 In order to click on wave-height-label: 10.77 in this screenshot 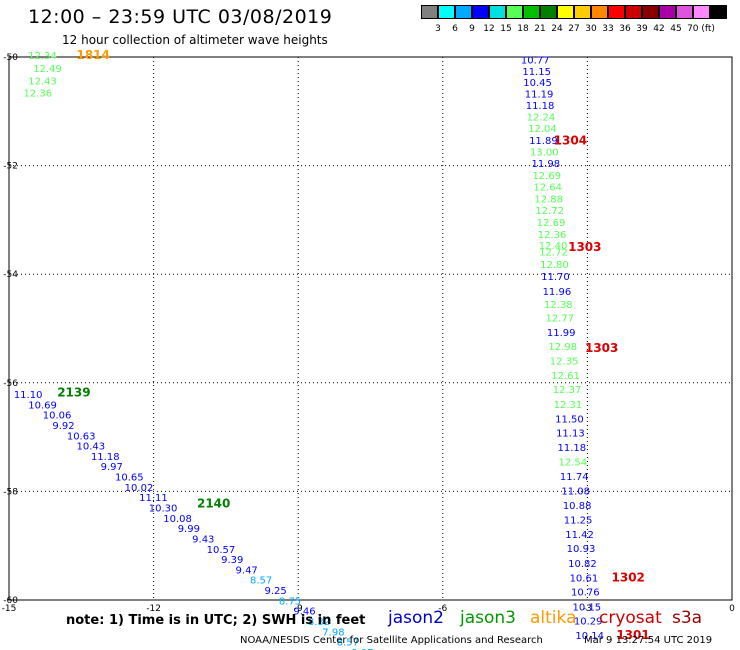, I will do `click(535, 61)`.